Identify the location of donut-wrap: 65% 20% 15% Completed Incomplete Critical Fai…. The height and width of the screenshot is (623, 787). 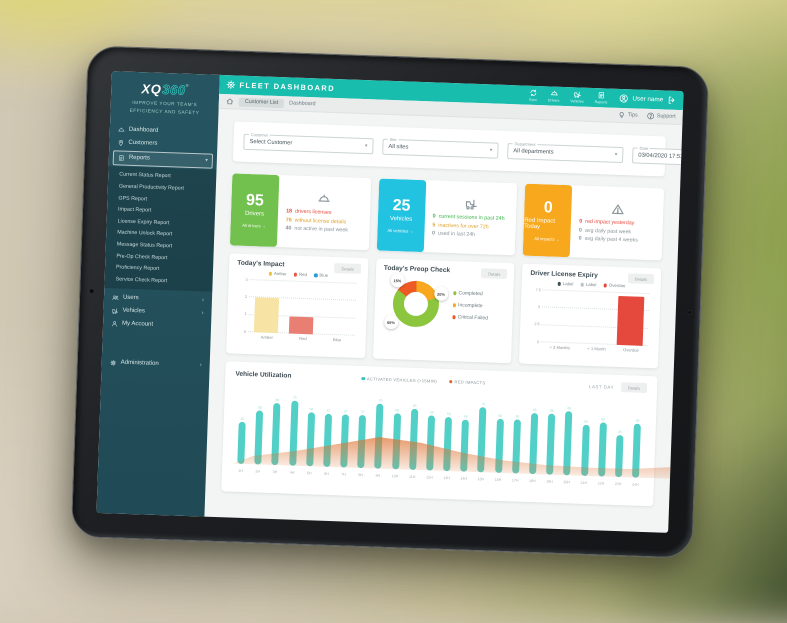
(443, 301).